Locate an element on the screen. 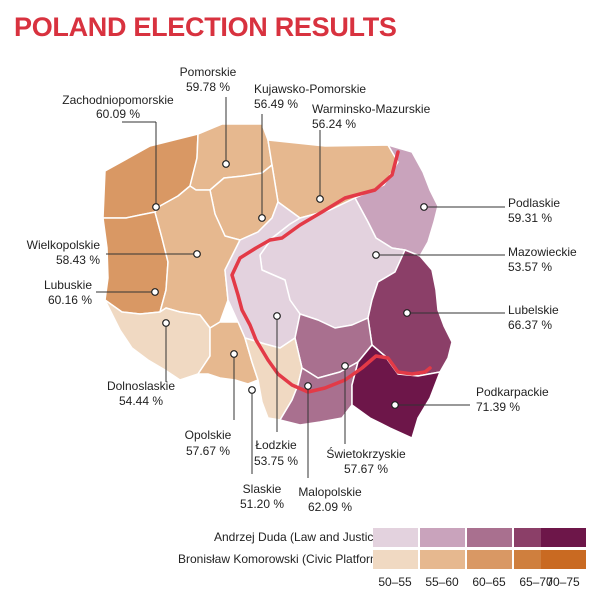  marker-podkarpackie is located at coordinates (395, 405).